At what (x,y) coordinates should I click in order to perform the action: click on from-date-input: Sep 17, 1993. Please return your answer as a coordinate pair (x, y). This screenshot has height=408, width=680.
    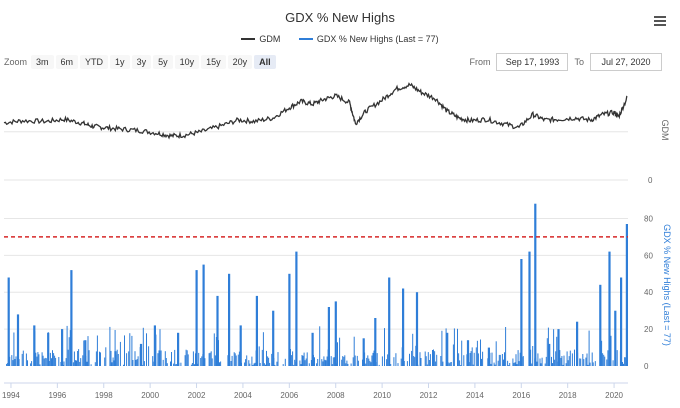
    Looking at the image, I should click on (532, 62).